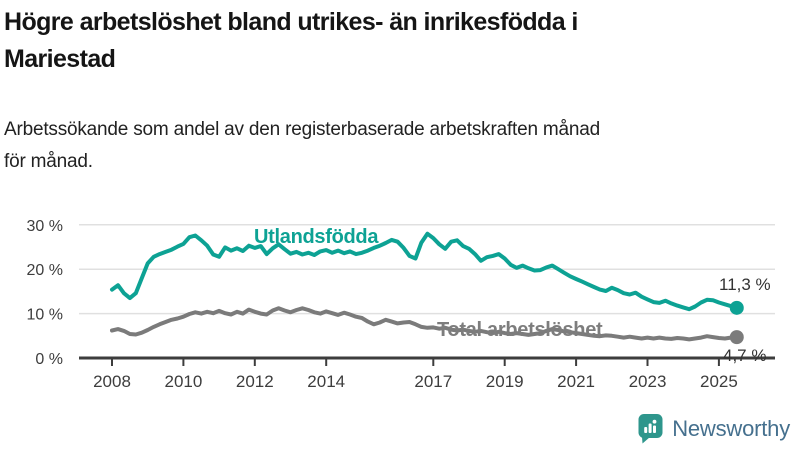 The image size is (800, 450). What do you see at coordinates (736, 307) in the screenshot?
I see `series-end-dot-utlandsfodda` at bounding box center [736, 307].